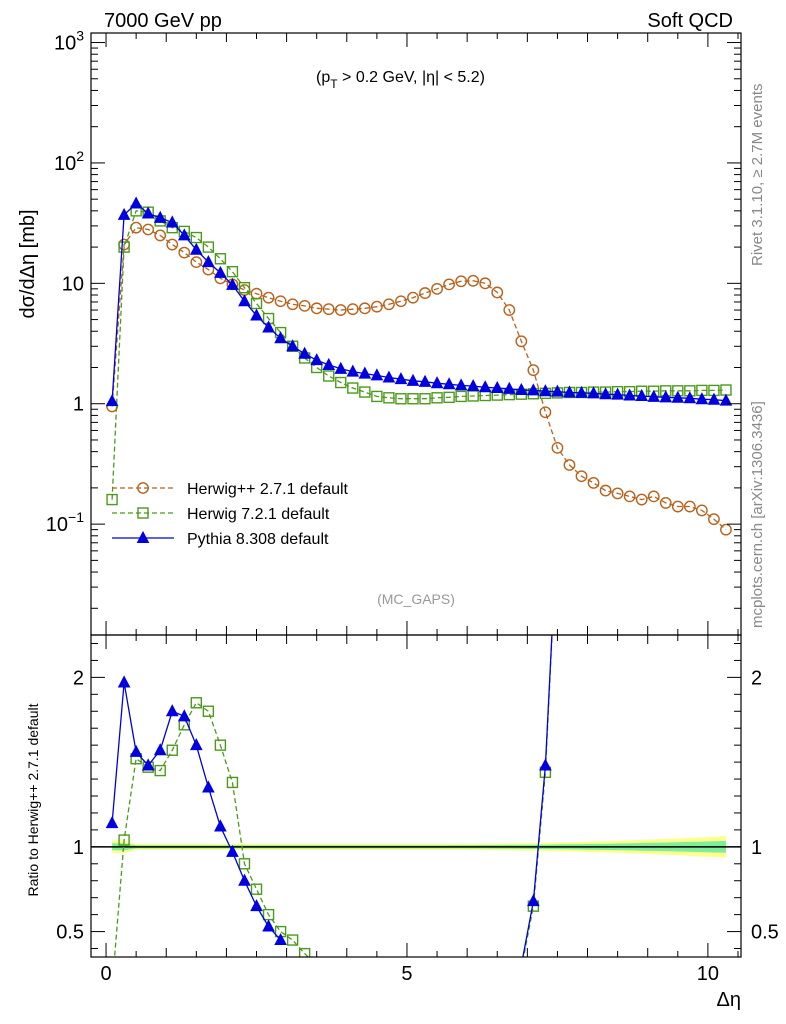  What do you see at coordinates (756, 848) in the screenshot?
I see `ratio-y-tick-label-right: 1` at bounding box center [756, 848].